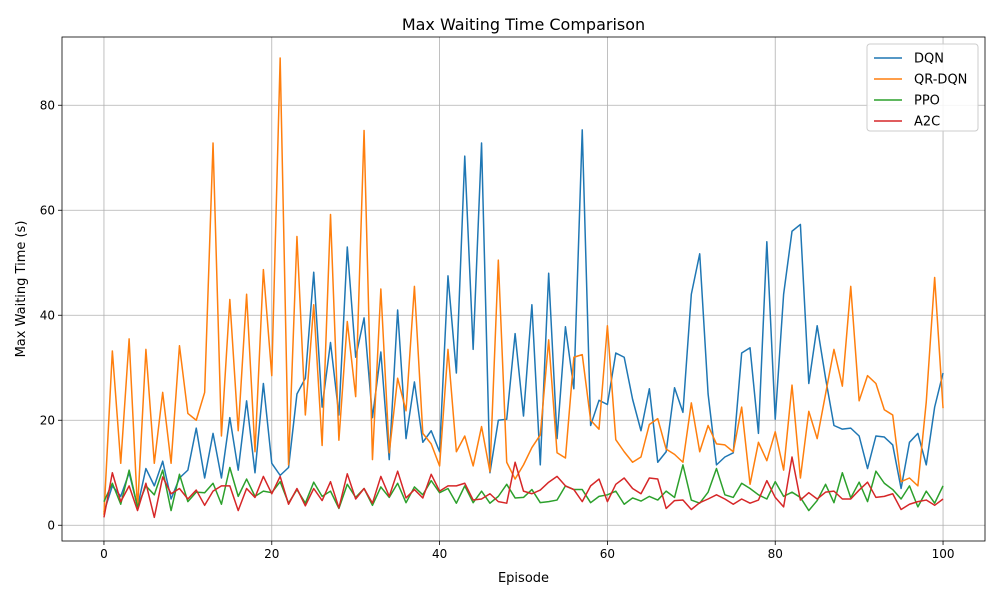  Describe the element at coordinates (47, 420) in the screenshot. I see `y-tick-label: 20` at that location.